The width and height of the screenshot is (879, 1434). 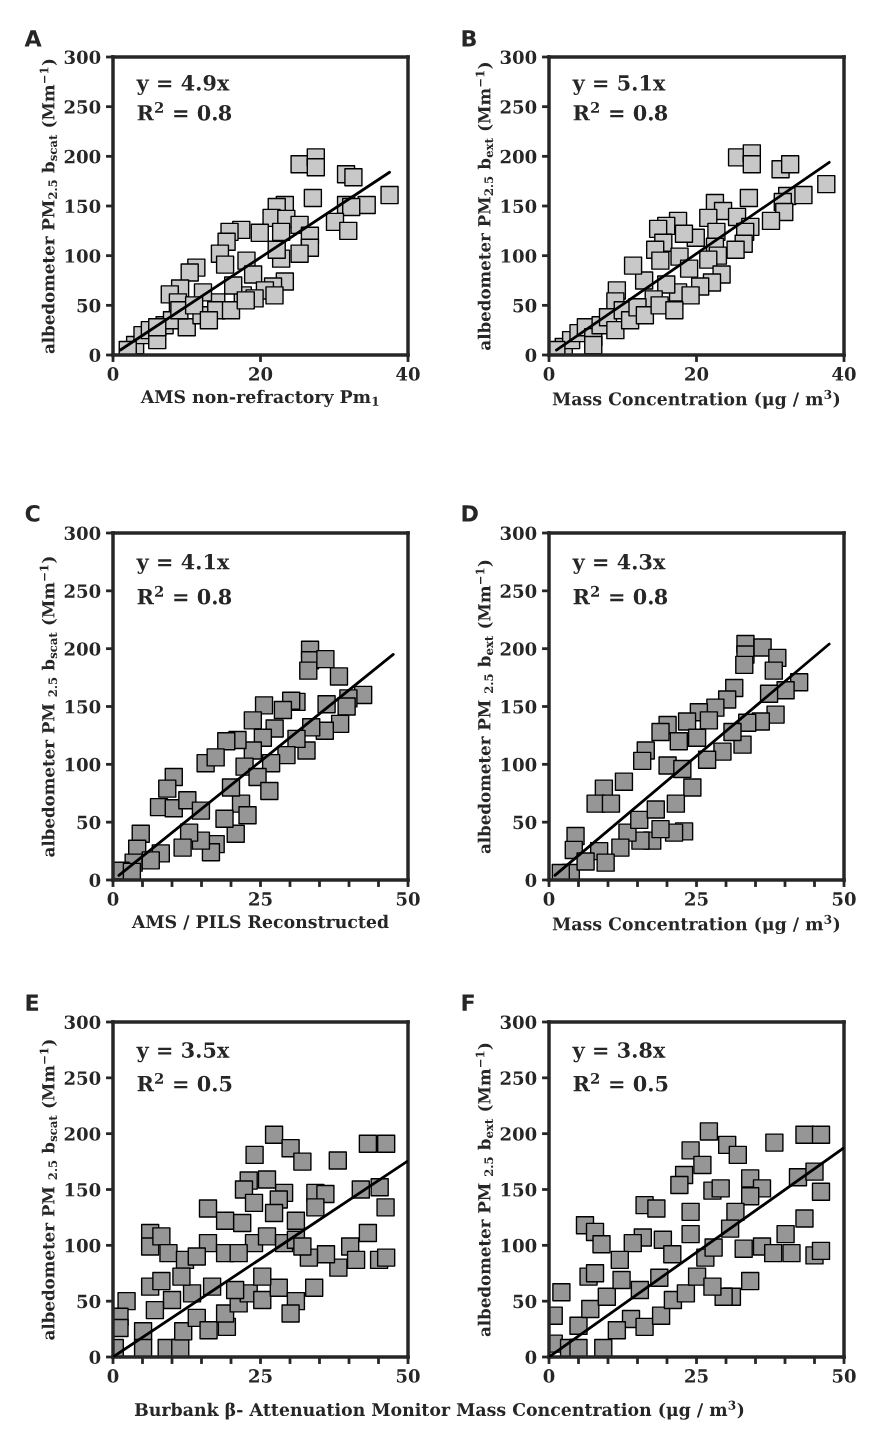 I want to click on annotation: y = 3.5x, so click(x=183, y=1052).